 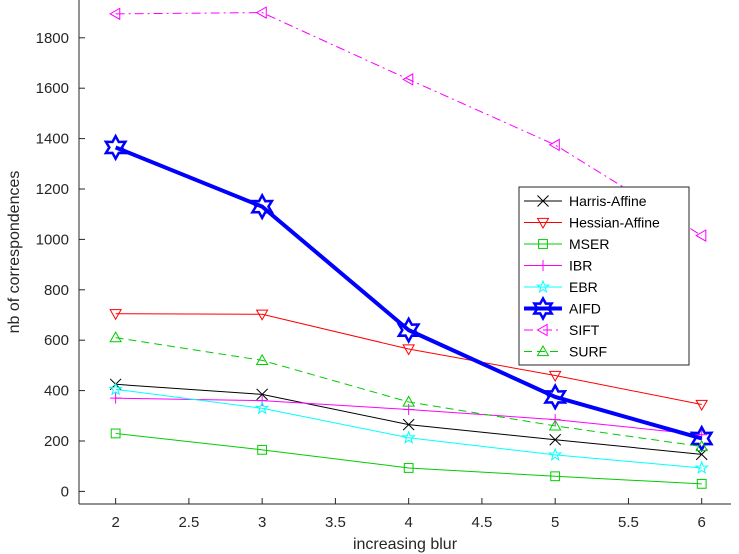 I want to click on legend-entry-mser: MSER, so click(x=566, y=244).